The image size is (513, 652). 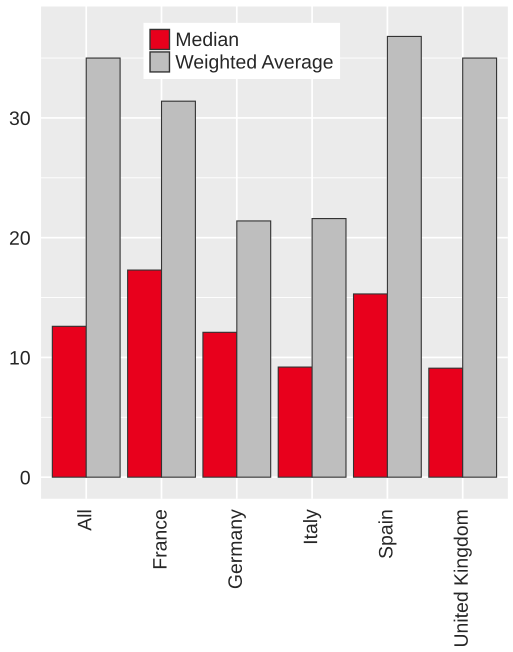 What do you see at coordinates (20, 118) in the screenshot?
I see `y-tick-label: 30` at bounding box center [20, 118].